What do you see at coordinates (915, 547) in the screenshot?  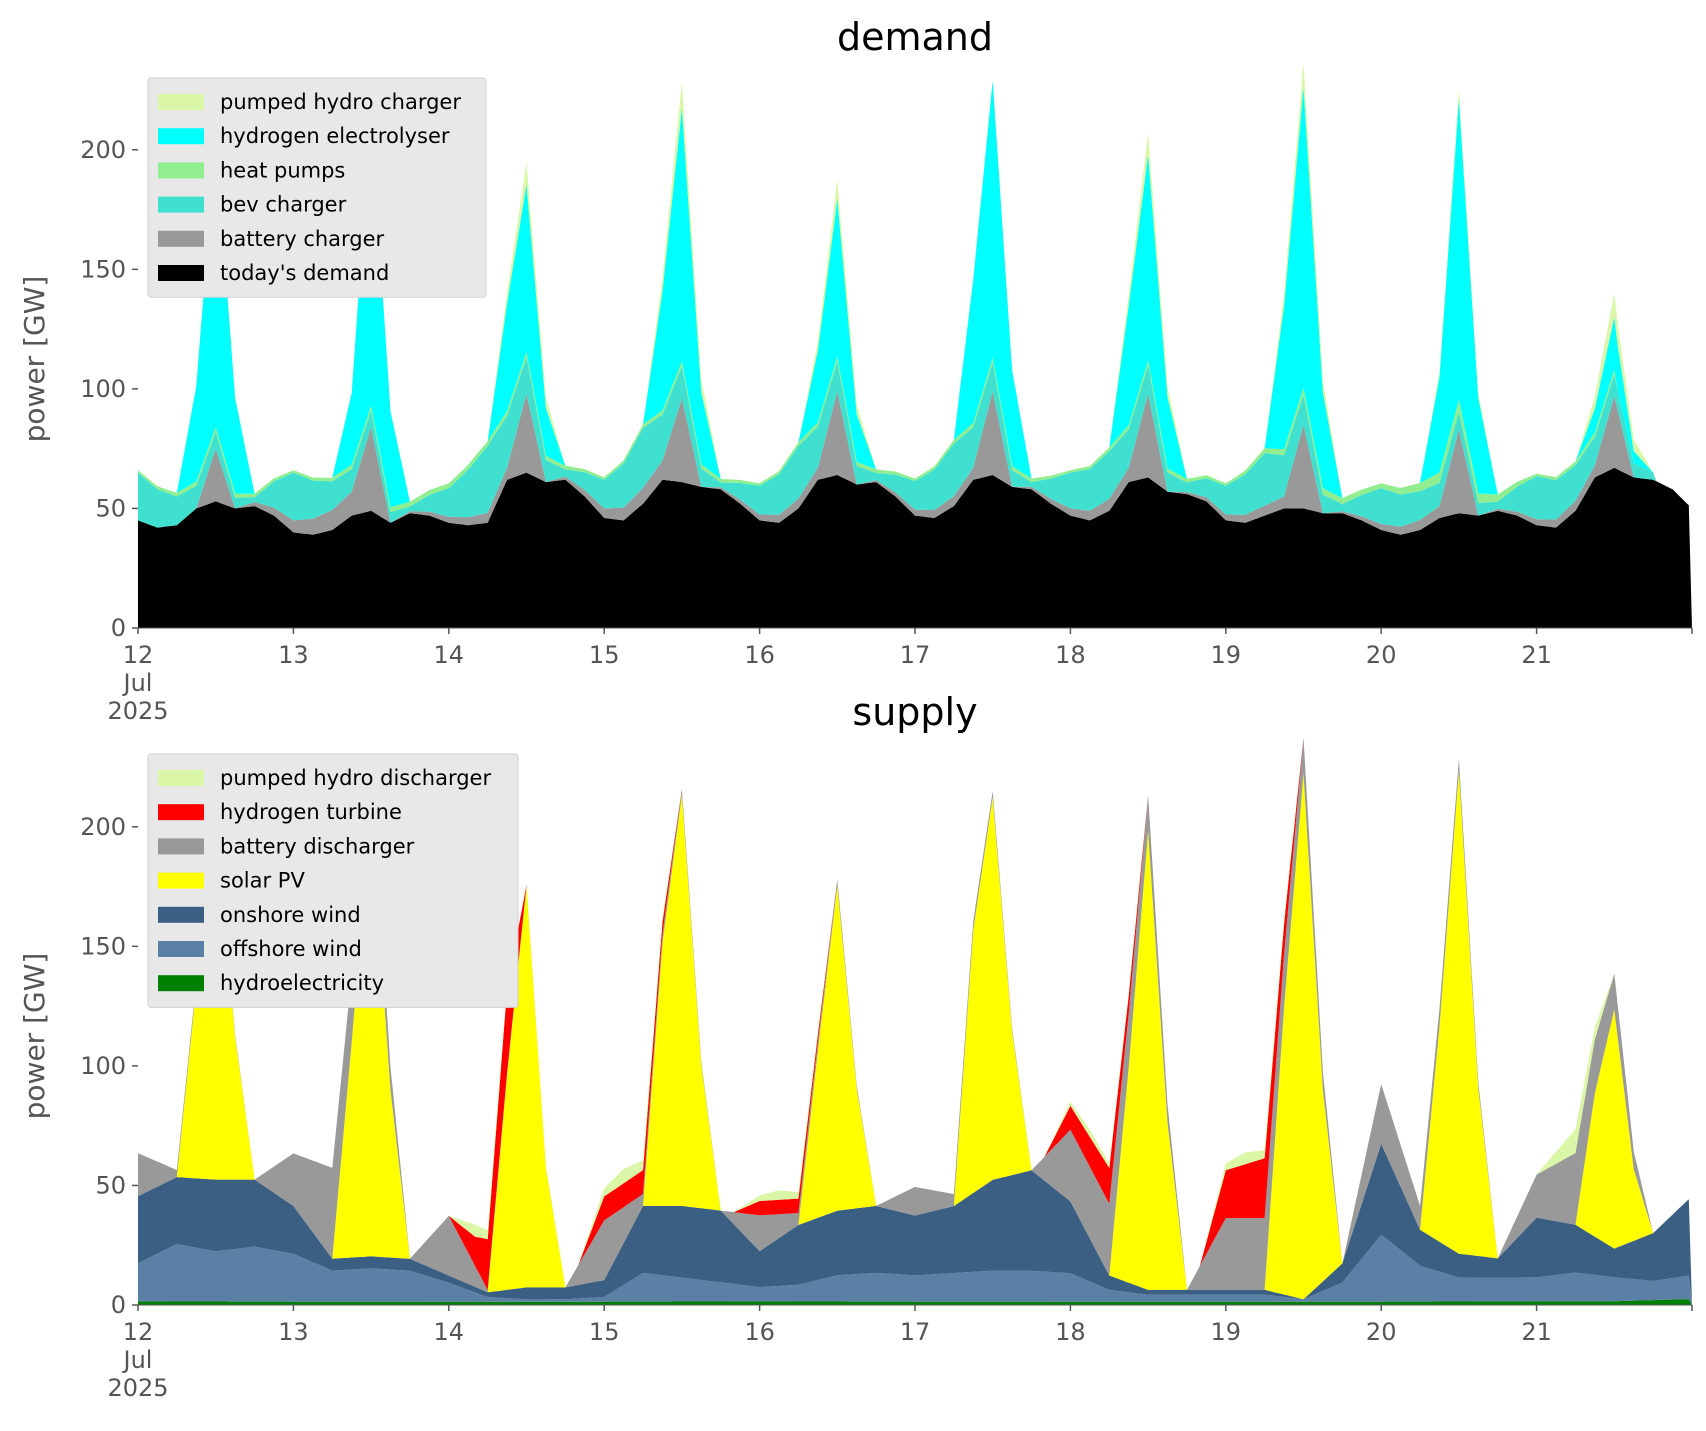 I see `area-today-s-demand` at bounding box center [915, 547].